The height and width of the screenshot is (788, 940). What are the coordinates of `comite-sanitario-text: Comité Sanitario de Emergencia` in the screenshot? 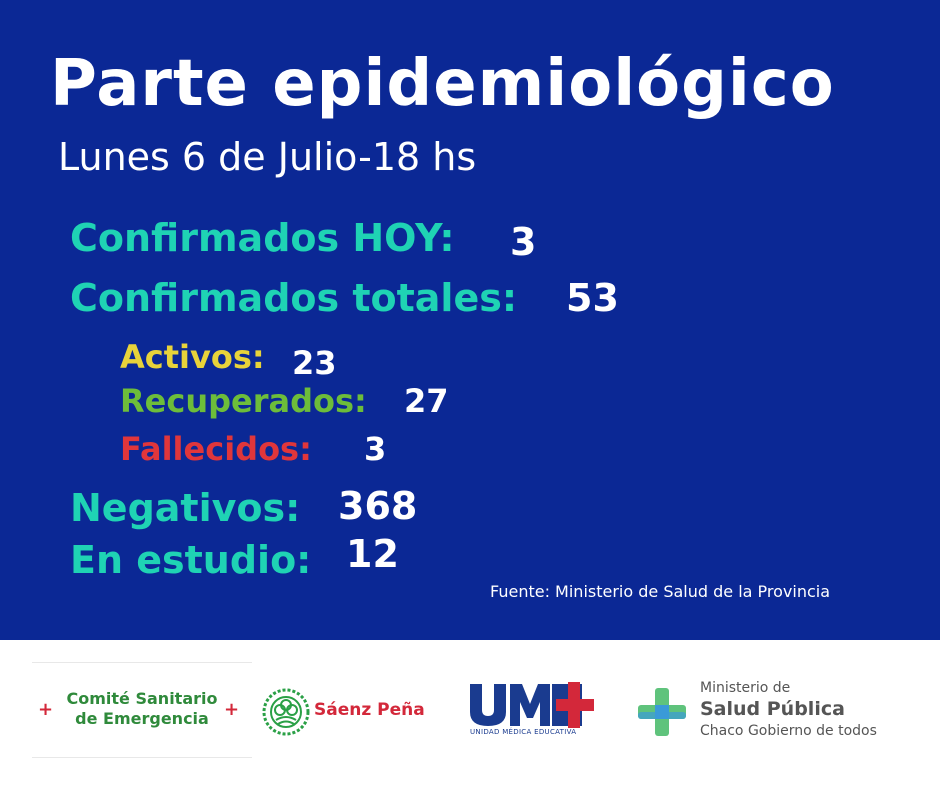 It's located at (142, 709).